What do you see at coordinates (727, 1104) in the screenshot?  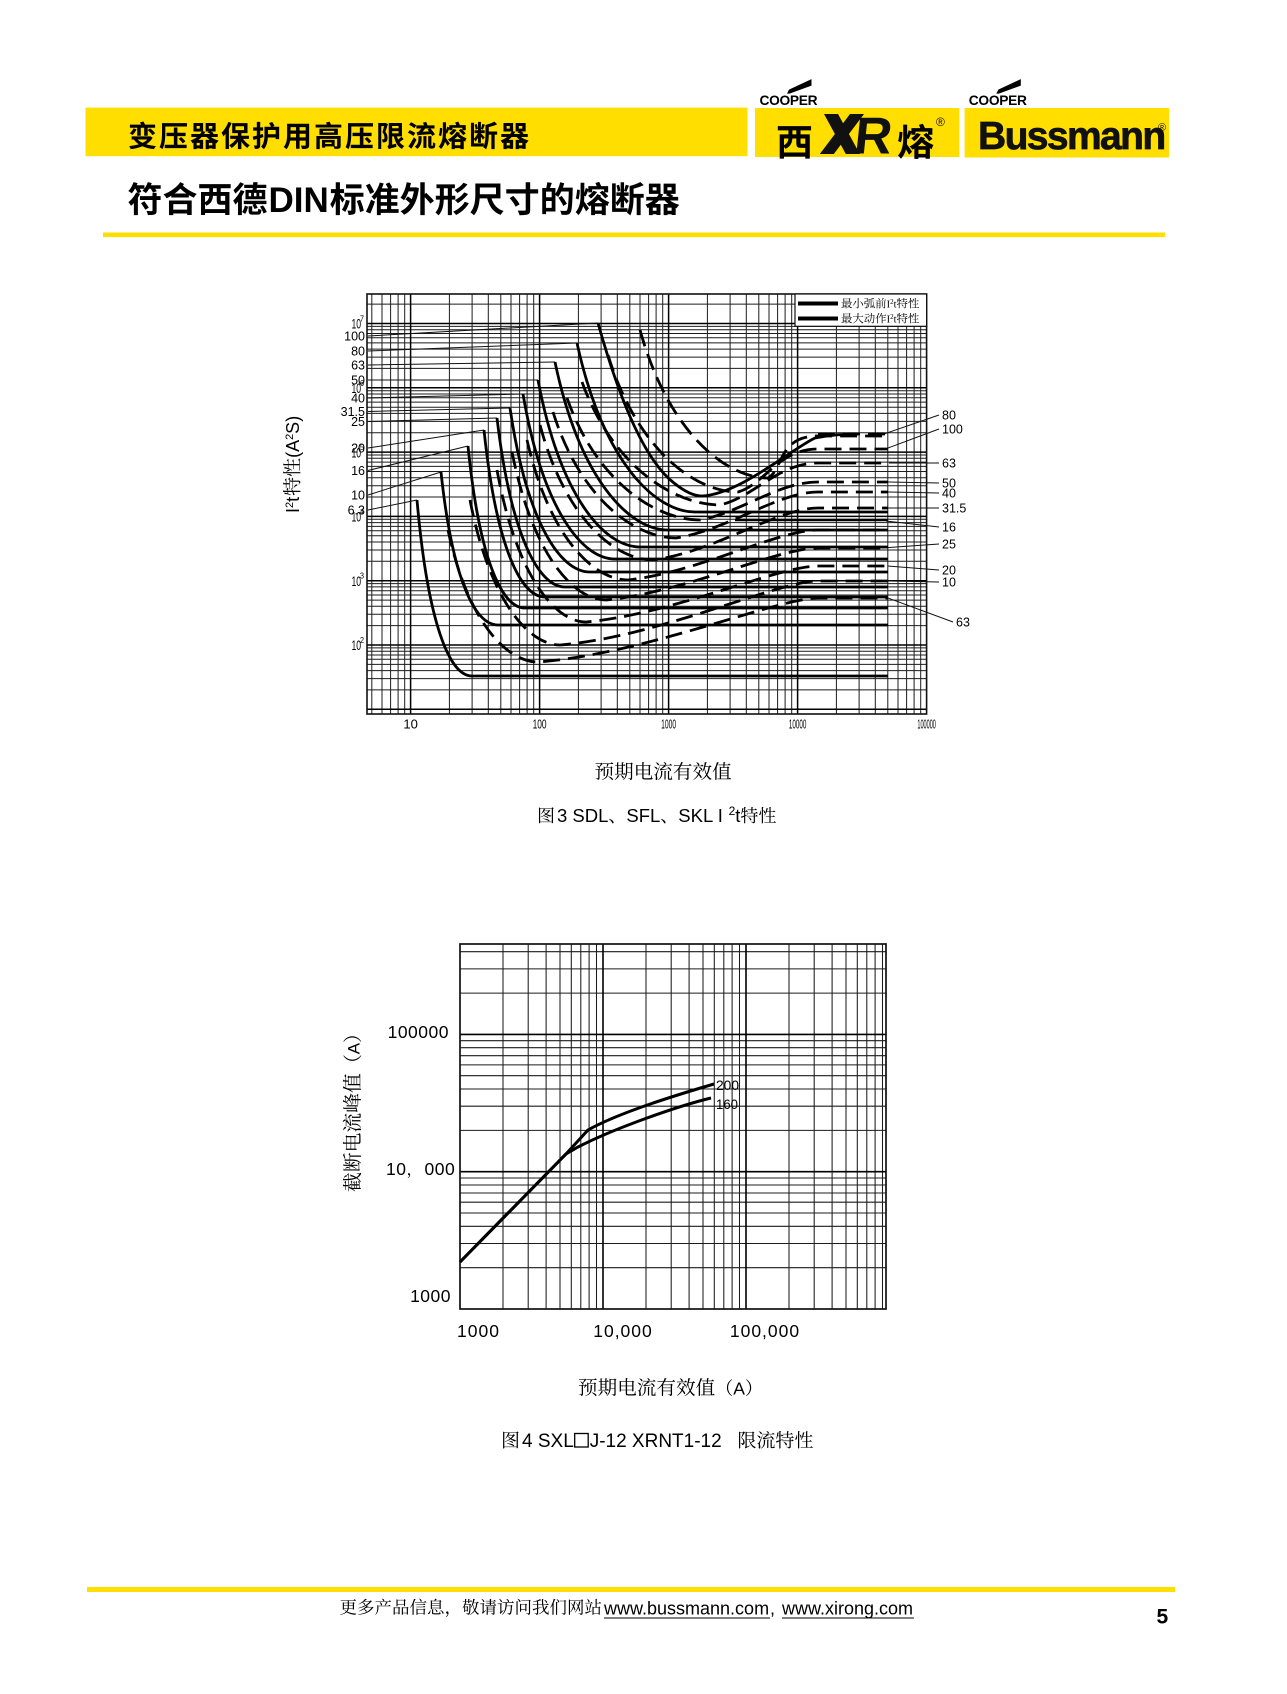 I see `svg-text: 160` at bounding box center [727, 1104].